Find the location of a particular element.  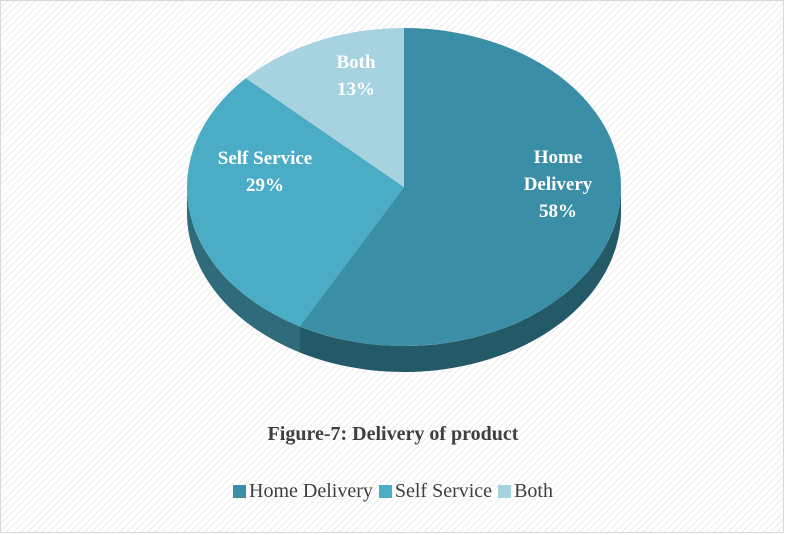

legend-item: Both is located at coordinates (525, 491).